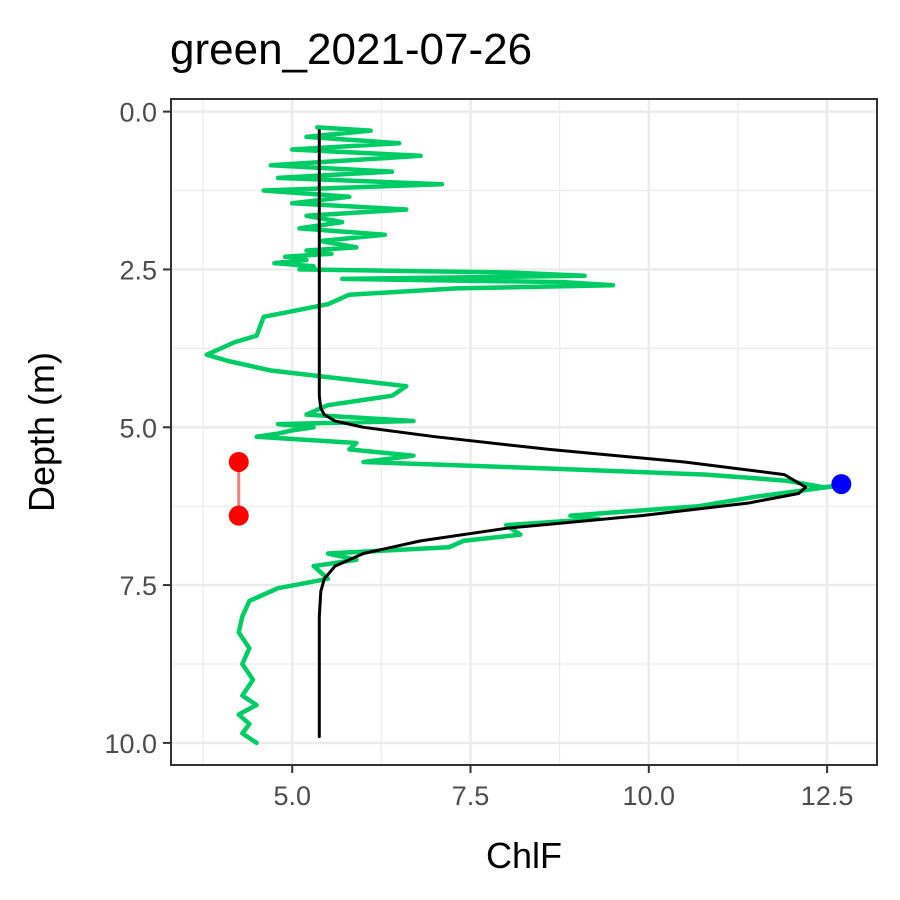 The image size is (900, 900). Describe the element at coordinates (471, 796) in the screenshot. I see `x-tick-label: 7.5` at that location.